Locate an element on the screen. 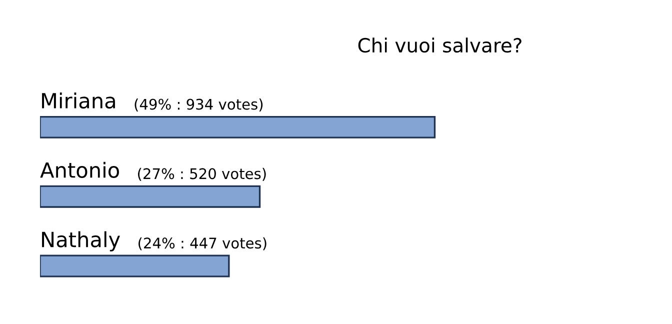 Image resolution: width=672 pixels, height=324 pixels. y-tick-label: Nathaly is located at coordinates (81, 241).